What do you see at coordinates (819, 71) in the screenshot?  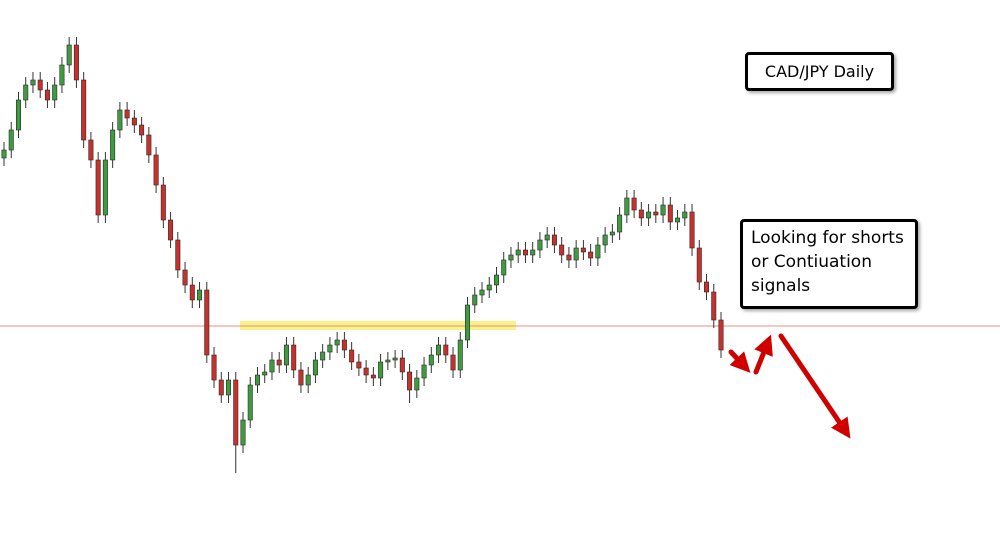 I see `chart-title: CAD/JPY Daily` at bounding box center [819, 71].